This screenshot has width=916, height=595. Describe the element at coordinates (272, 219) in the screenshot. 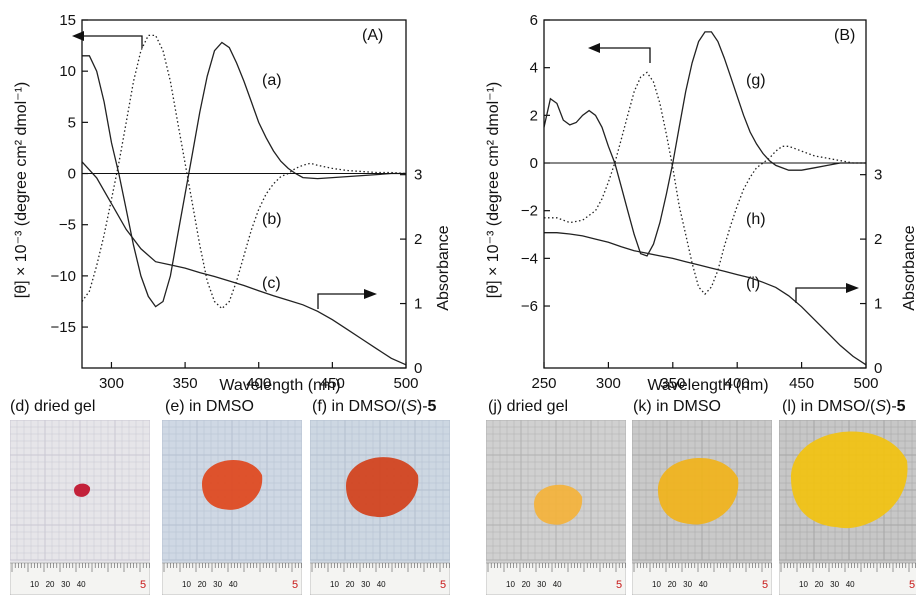

I see `curve-label-b: (b)` at that location.